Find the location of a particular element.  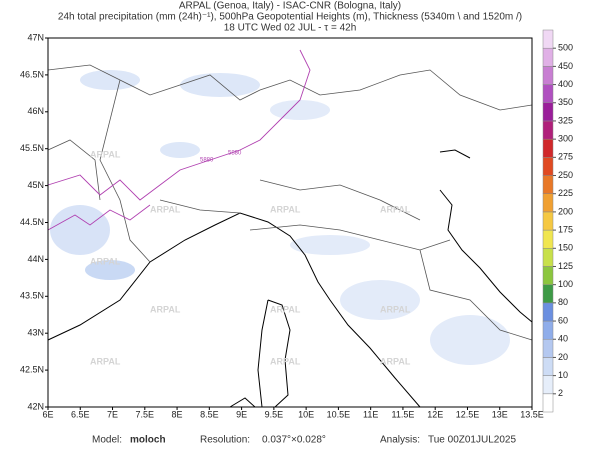

x-tick-label: 12.5E is located at coordinates (468, 414).